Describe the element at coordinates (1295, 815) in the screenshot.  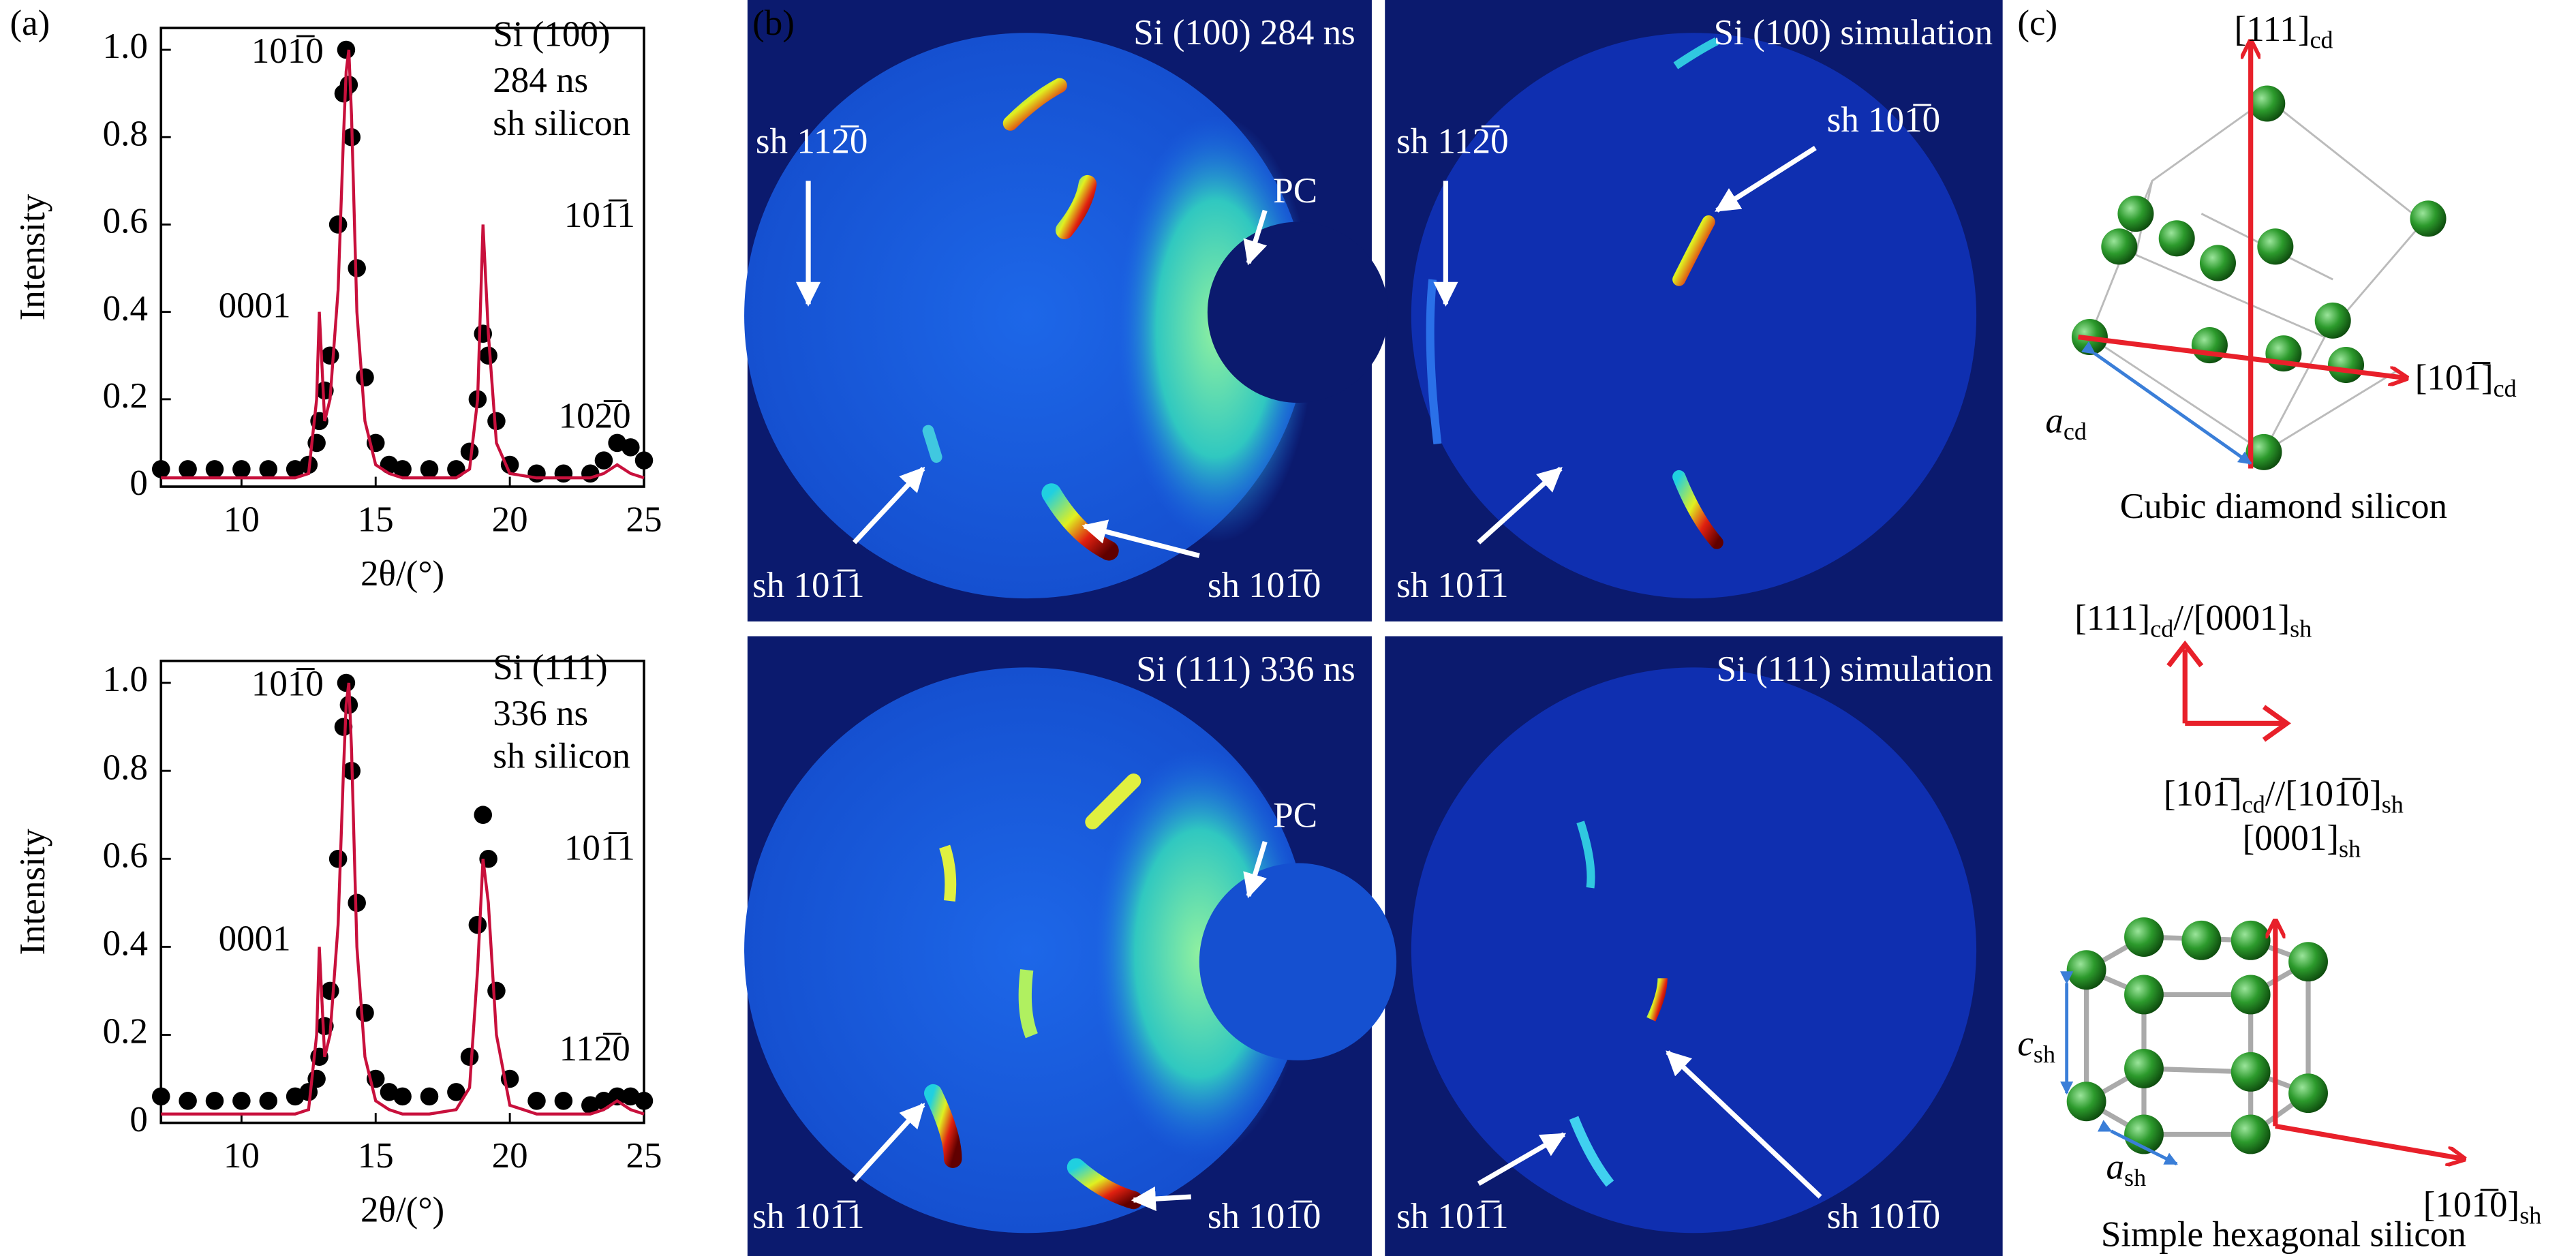
I see `peak-label: PC` at that location.